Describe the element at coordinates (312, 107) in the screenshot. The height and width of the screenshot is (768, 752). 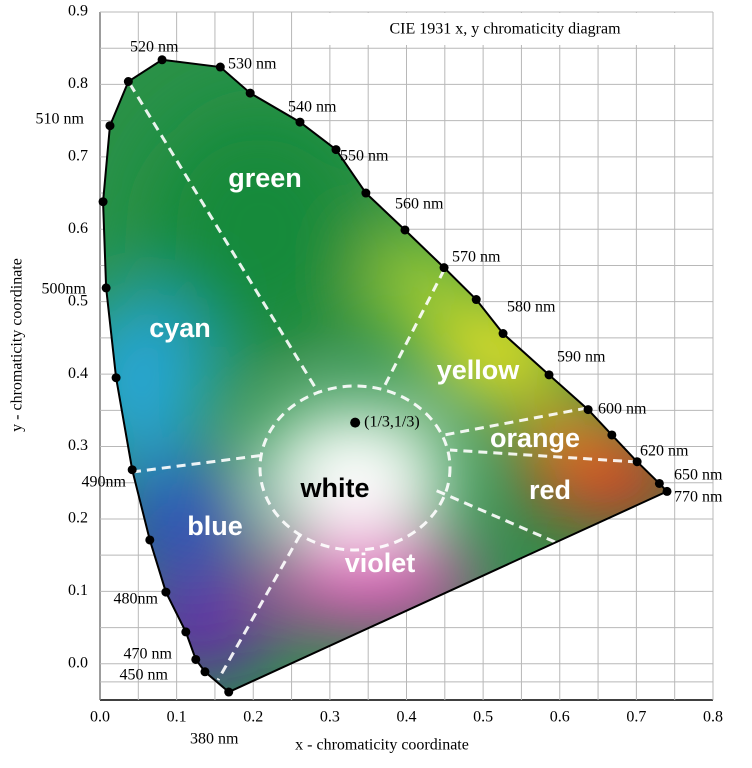
I see `wavelength-label: 540 nm` at that location.